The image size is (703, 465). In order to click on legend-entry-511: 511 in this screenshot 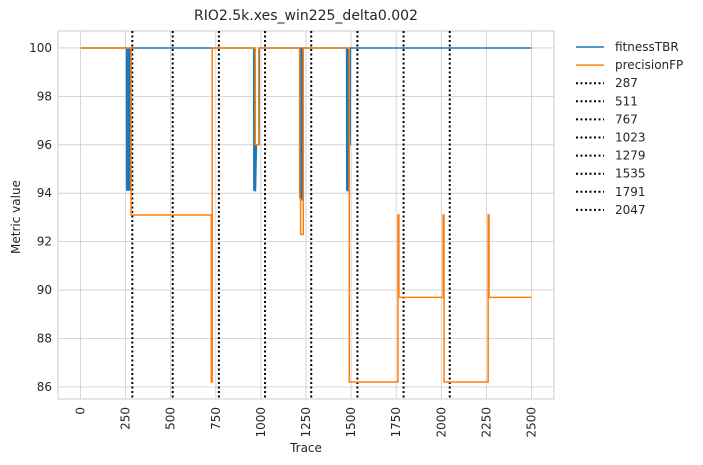, I will do `click(626, 101)`.